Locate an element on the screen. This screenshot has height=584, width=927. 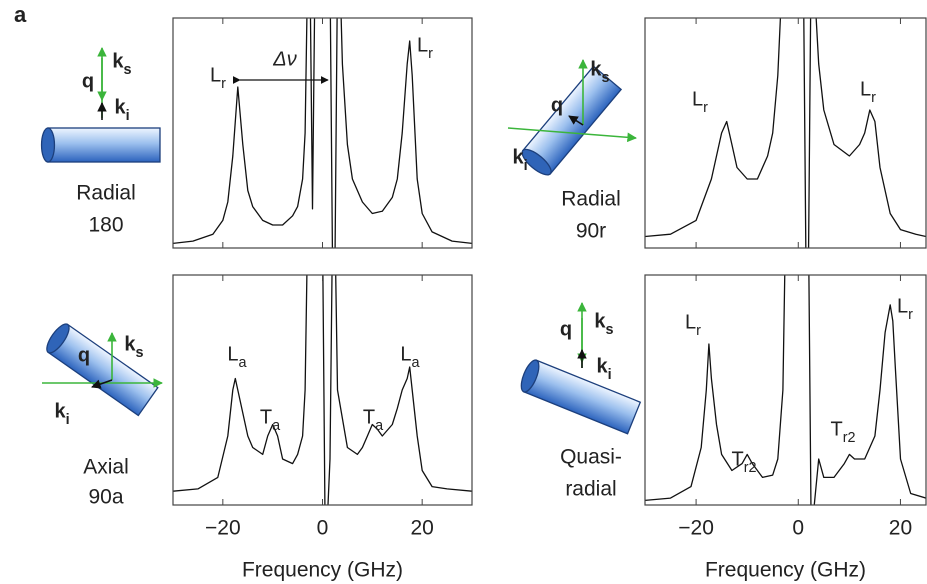
inset-caption: Axial is located at coordinates (106, 467).